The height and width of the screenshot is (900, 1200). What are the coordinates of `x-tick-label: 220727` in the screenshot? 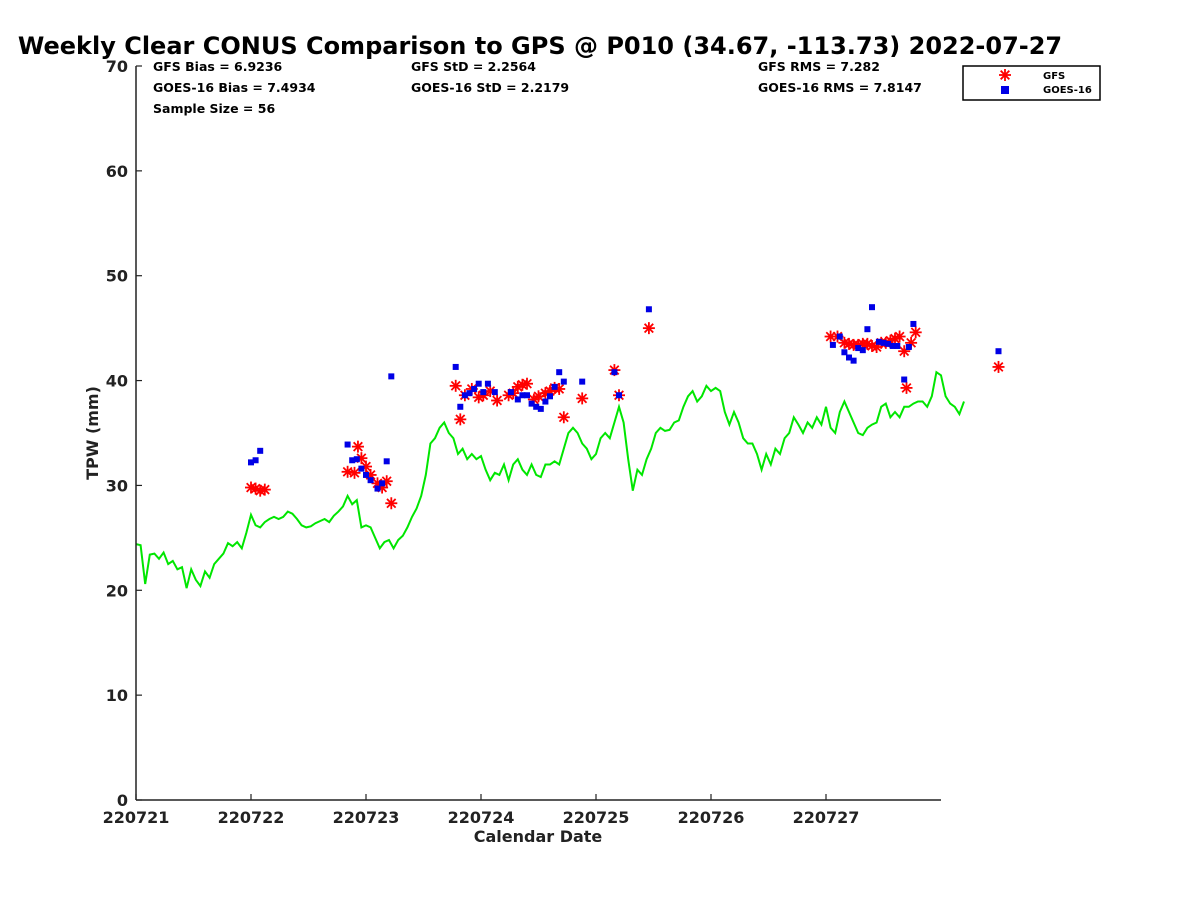 It's located at (826, 817).